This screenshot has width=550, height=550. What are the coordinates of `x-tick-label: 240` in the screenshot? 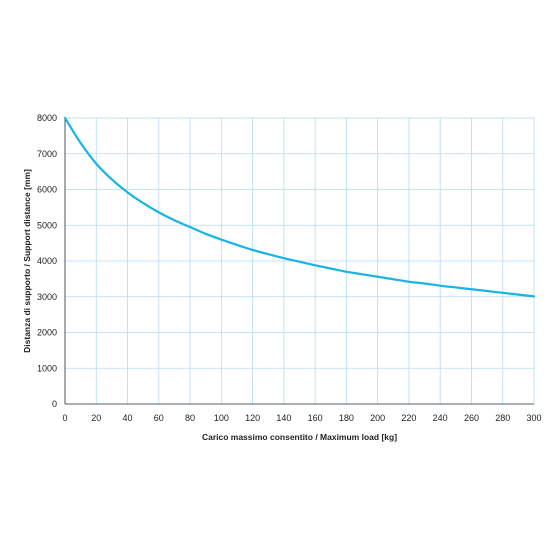 It's located at (440, 418).